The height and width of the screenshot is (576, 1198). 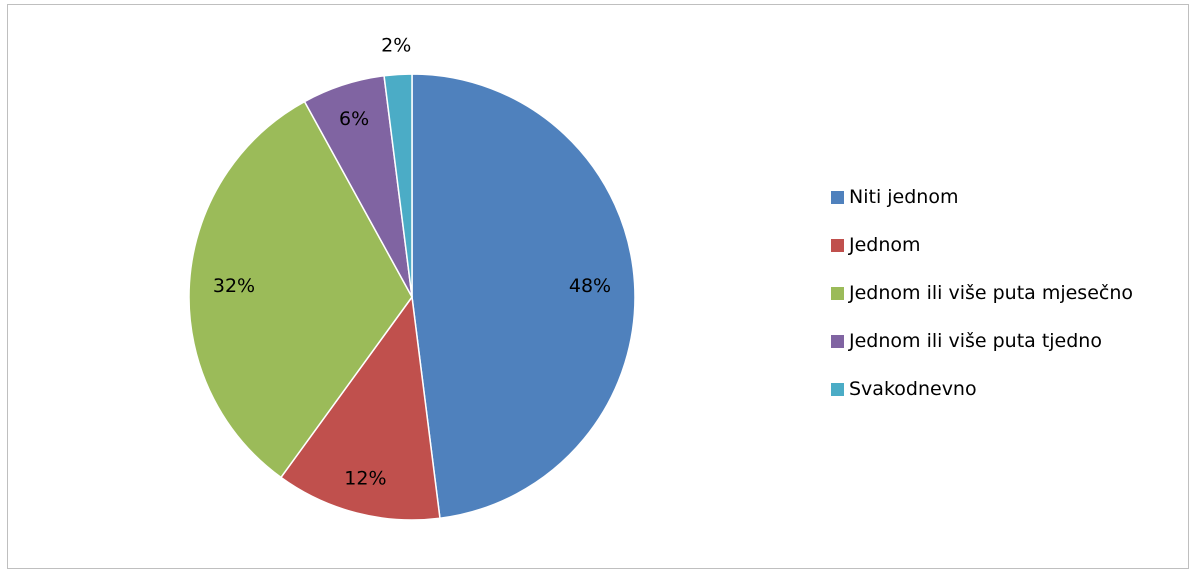 I want to click on data-label-2: 12%, so click(x=365, y=478).